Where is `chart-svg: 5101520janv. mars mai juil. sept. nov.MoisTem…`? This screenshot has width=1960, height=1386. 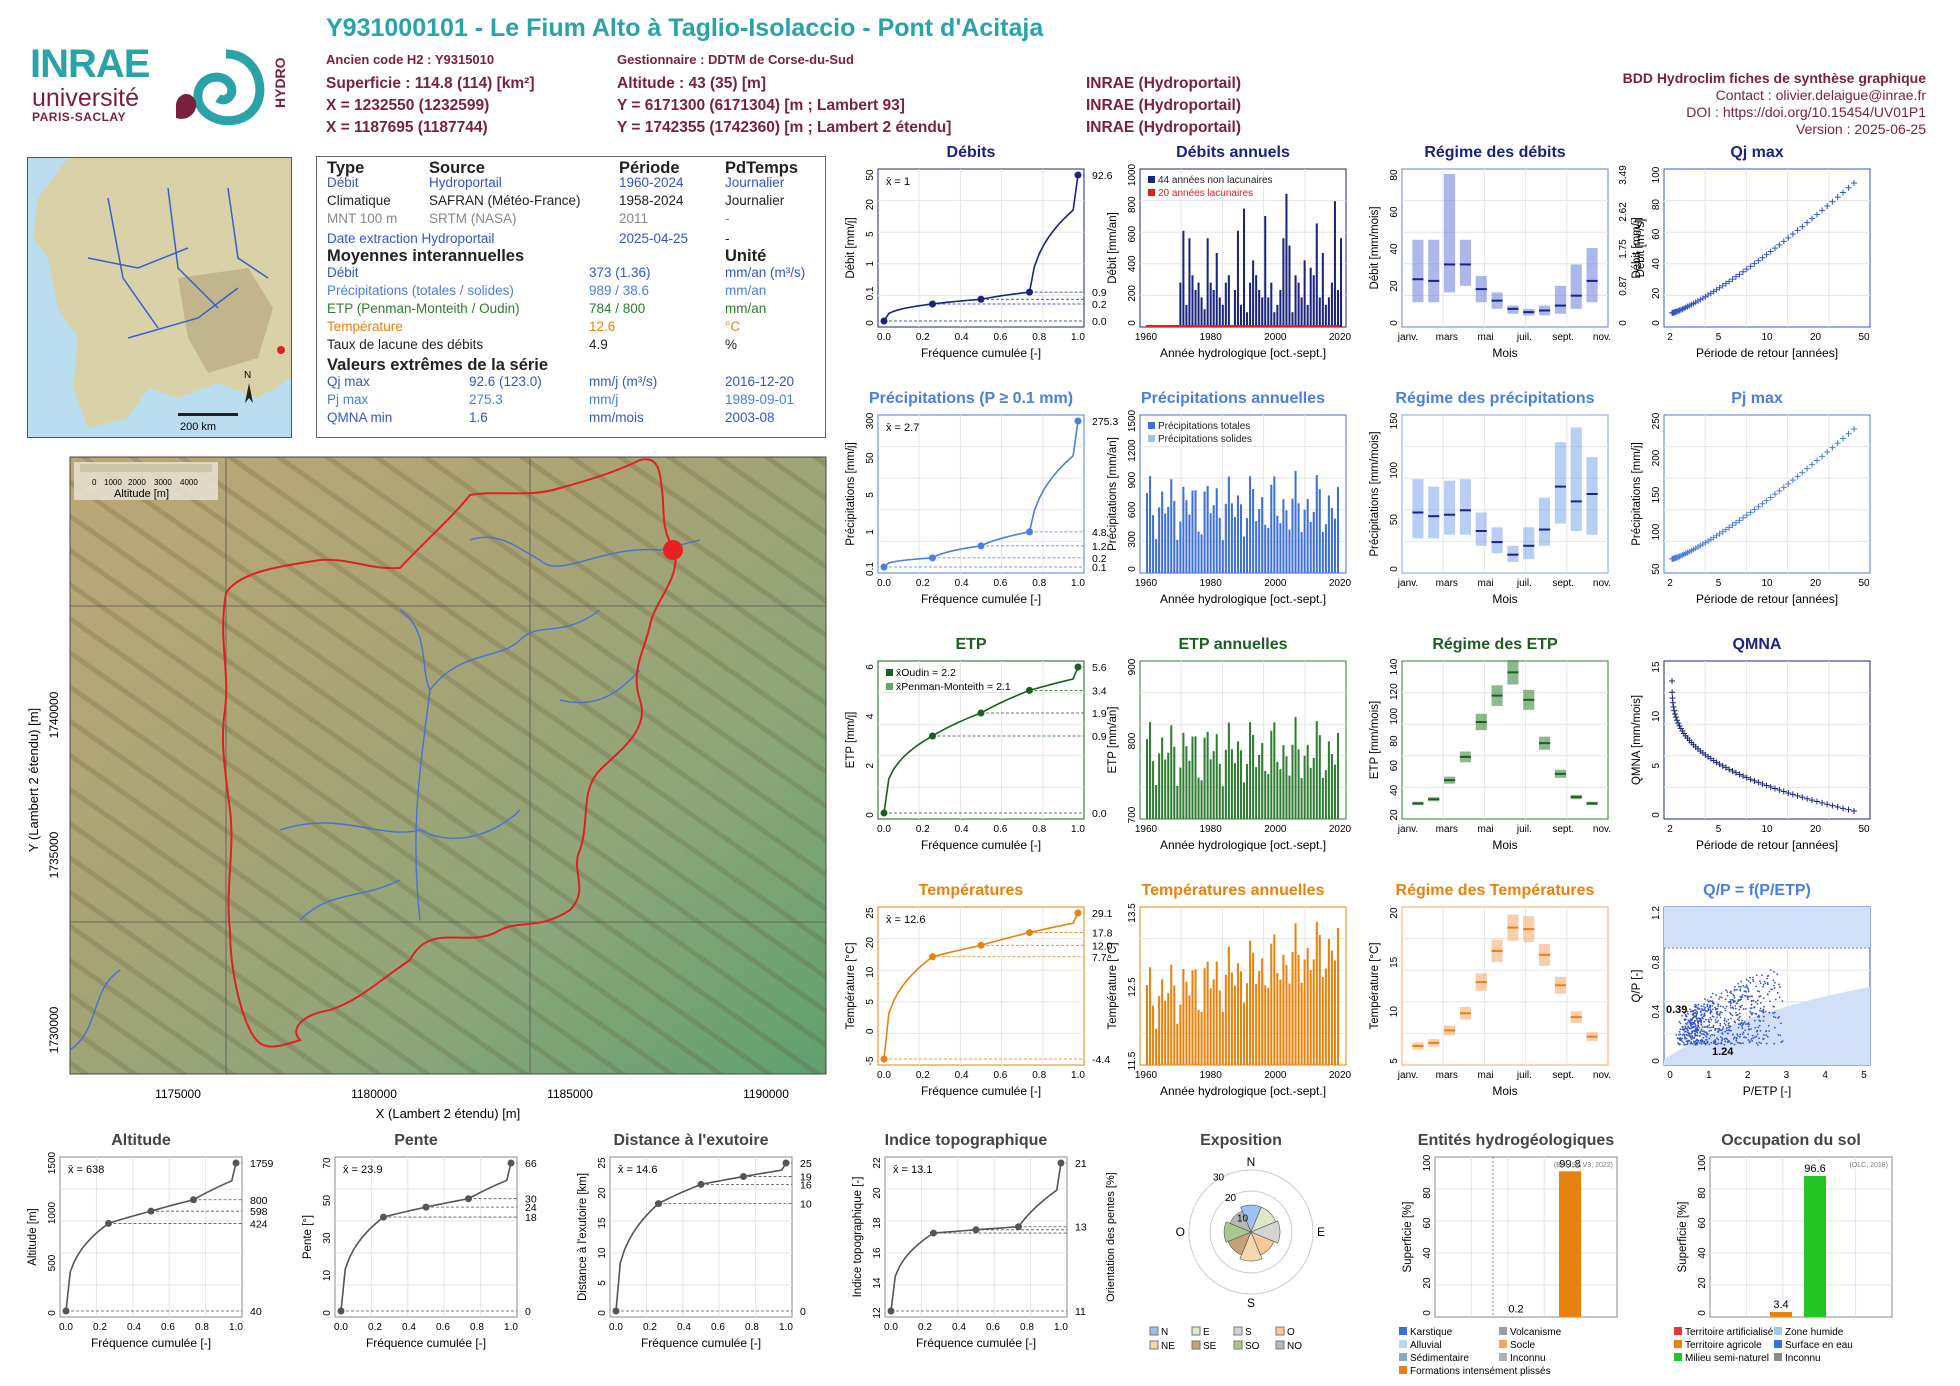 chart-svg: 5101520janv. mars mai juil. sept. nov.MoisTem… is located at coordinates (1495, 1016).